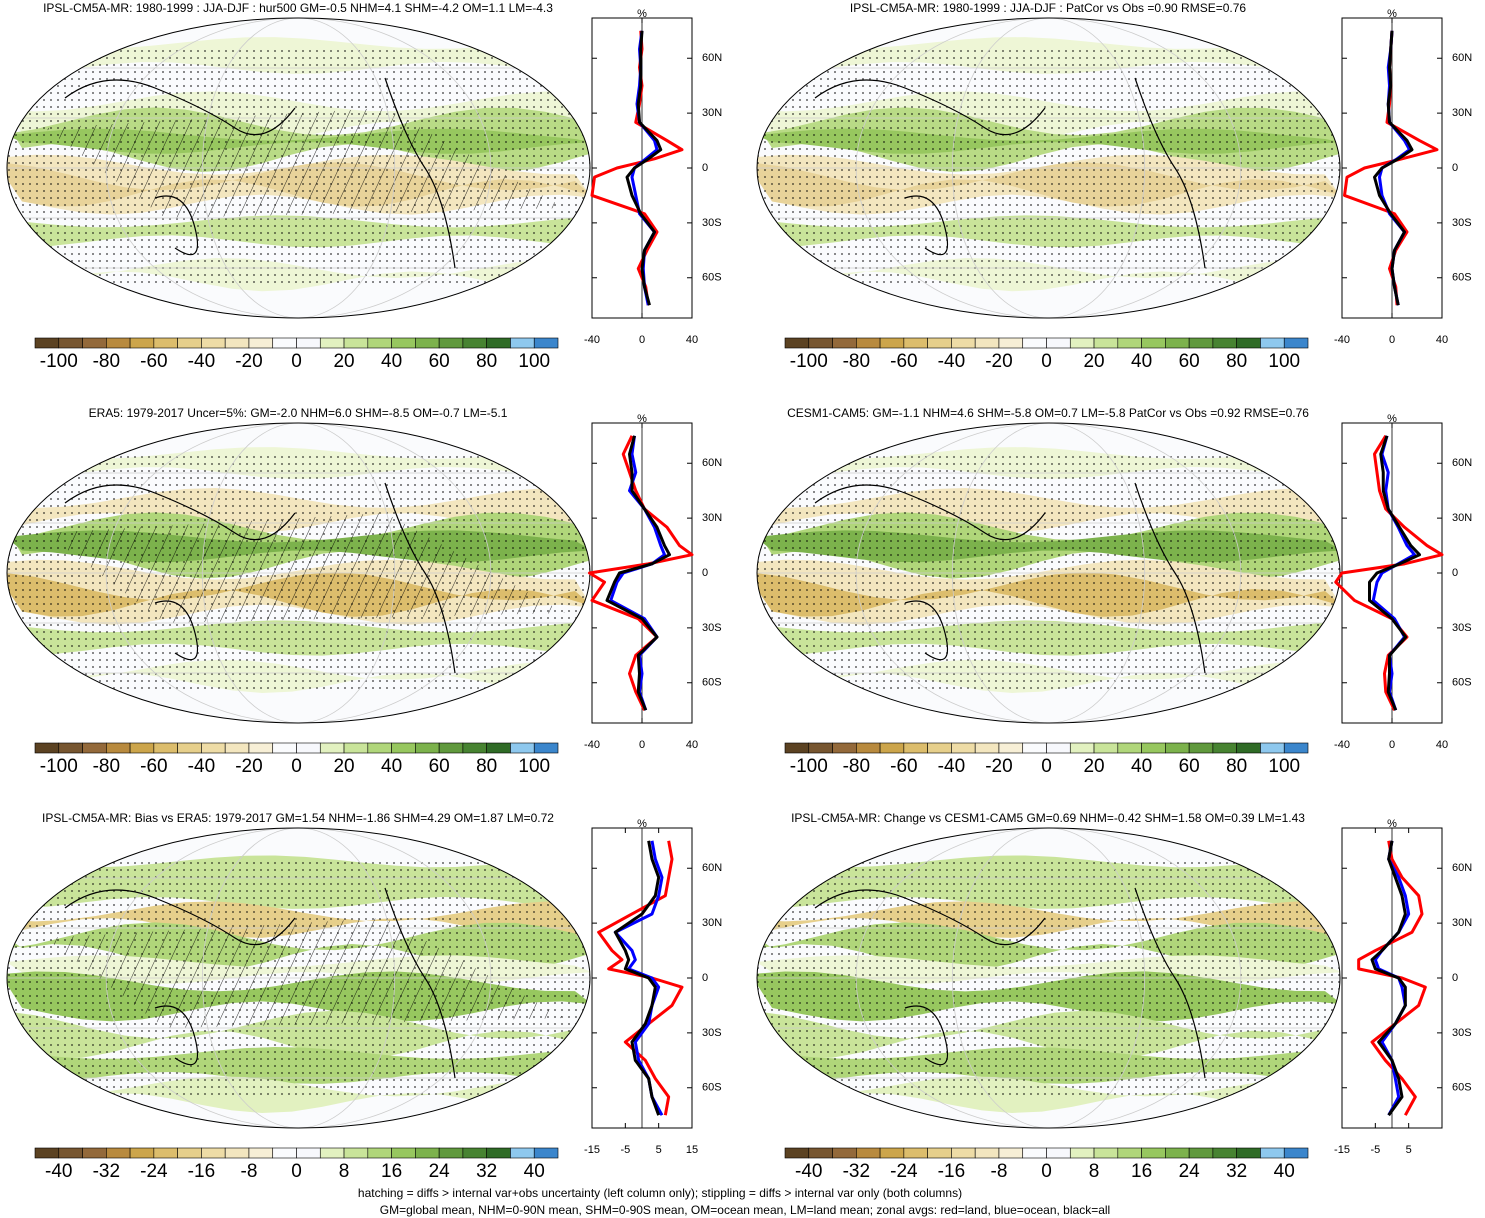  I want to click on colorbar-label: 100, so click(534, 361).